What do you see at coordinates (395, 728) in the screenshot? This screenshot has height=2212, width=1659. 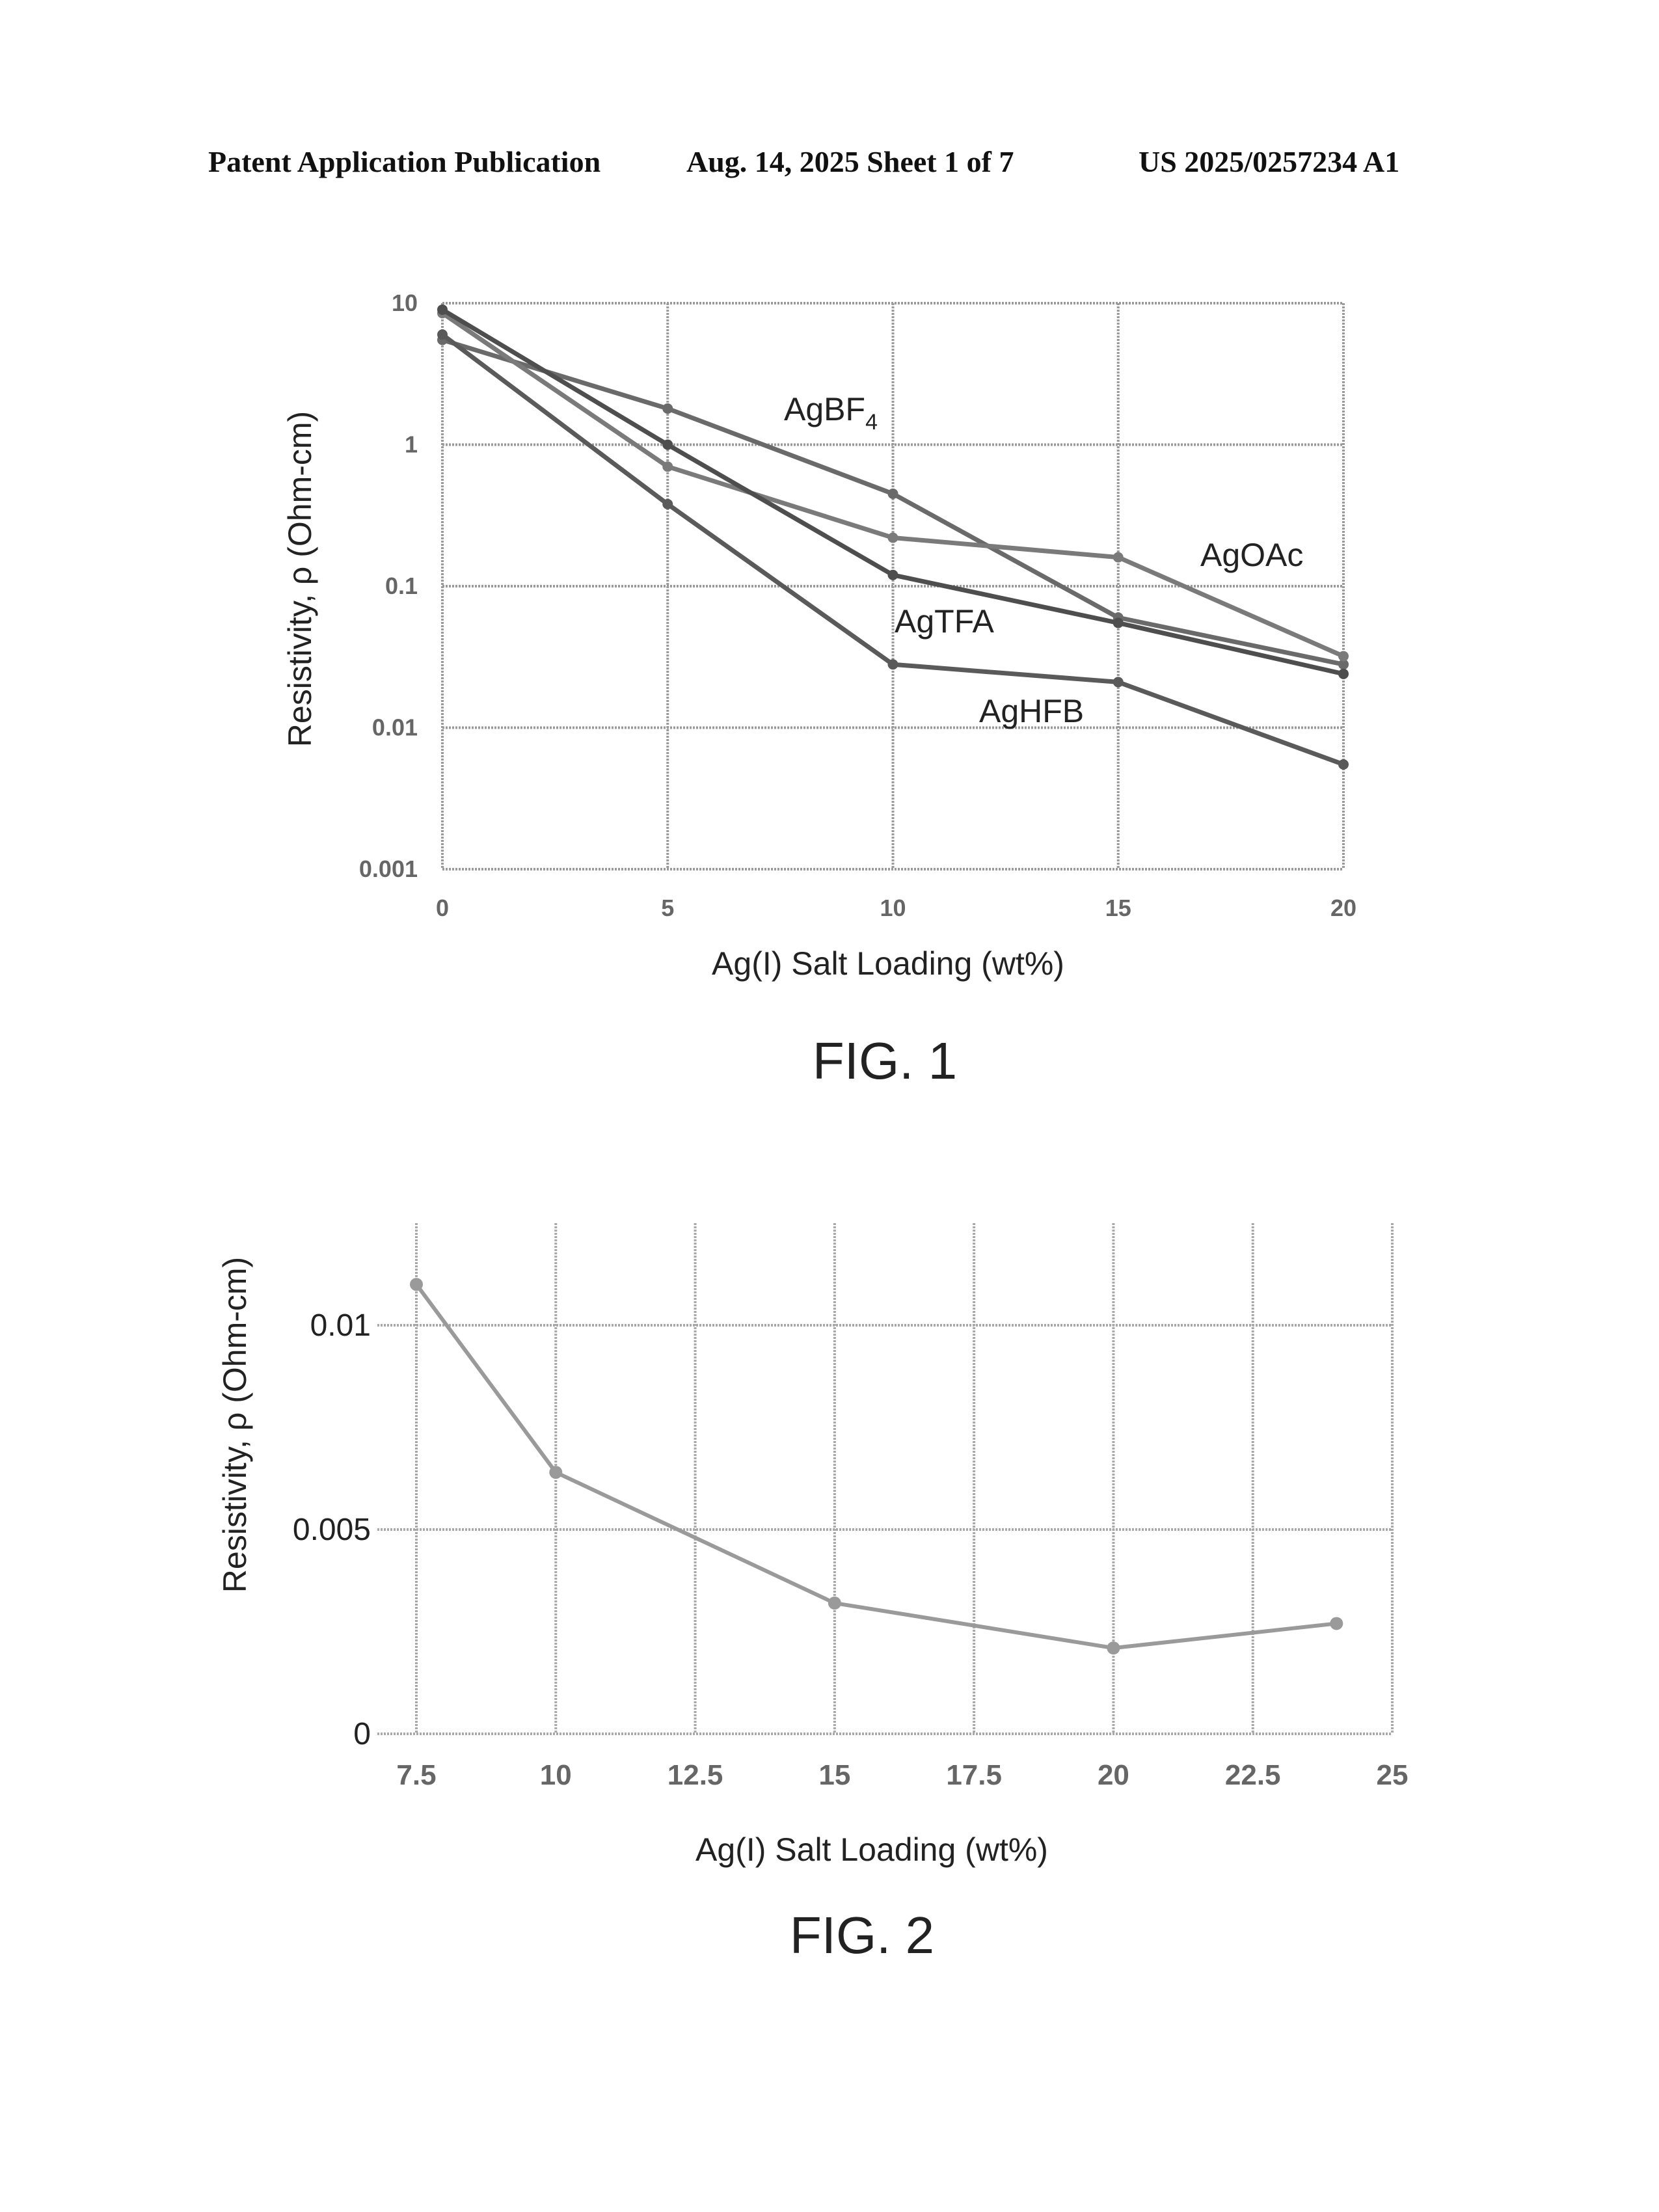 I see `fig1-y-tick-label: 0.01` at bounding box center [395, 728].